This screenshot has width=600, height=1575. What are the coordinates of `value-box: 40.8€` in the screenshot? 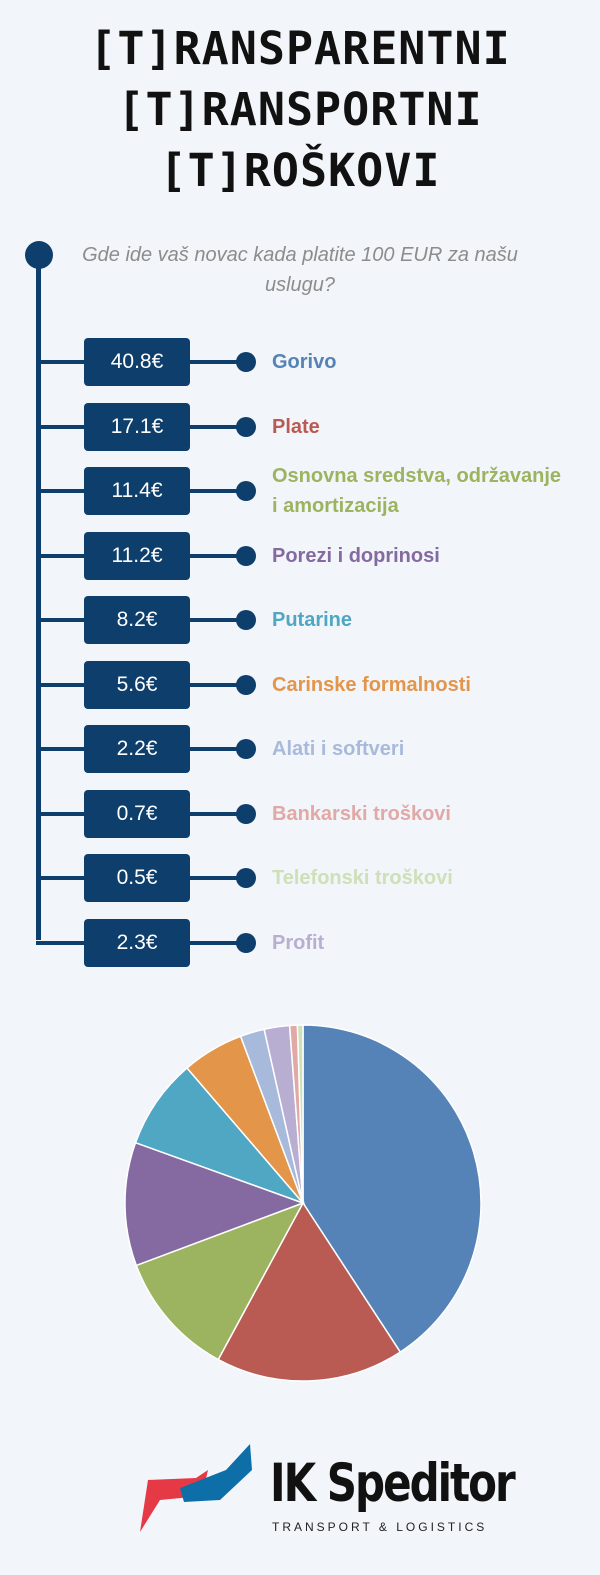 It's located at (137, 362).